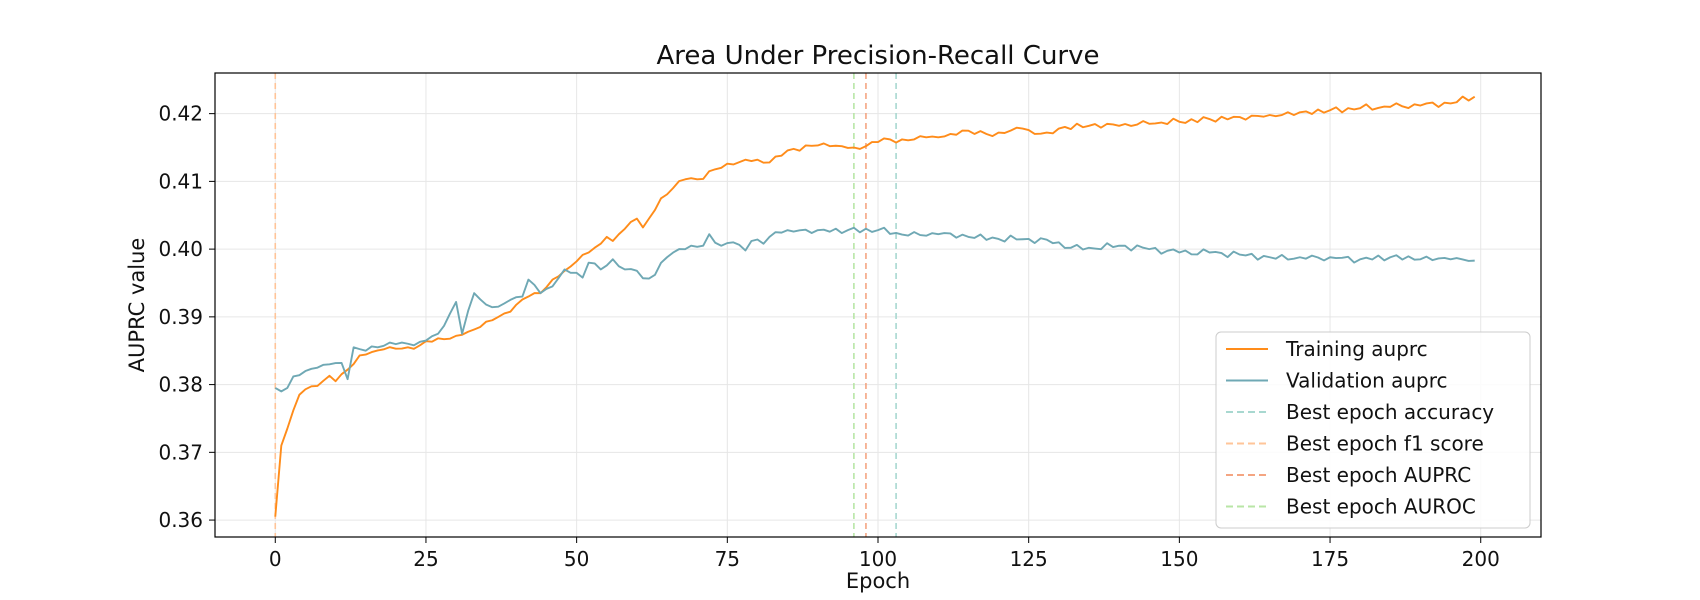 The image size is (1700, 600). What do you see at coordinates (180, 385) in the screenshot?
I see `y-tick-label: 0.38` at bounding box center [180, 385].